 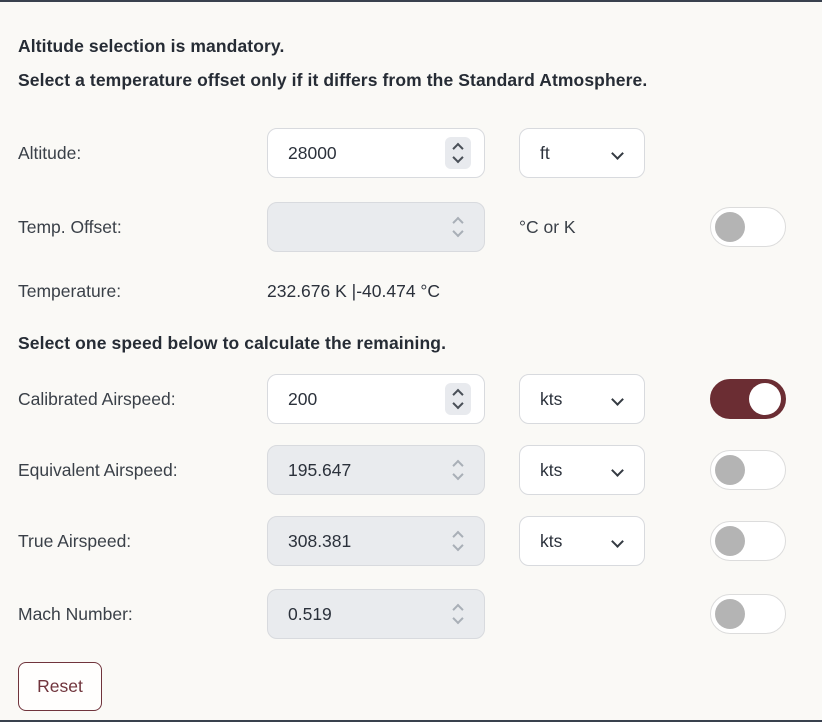 I want to click on true-airspeed-unit-select: kts, so click(x=582, y=541).